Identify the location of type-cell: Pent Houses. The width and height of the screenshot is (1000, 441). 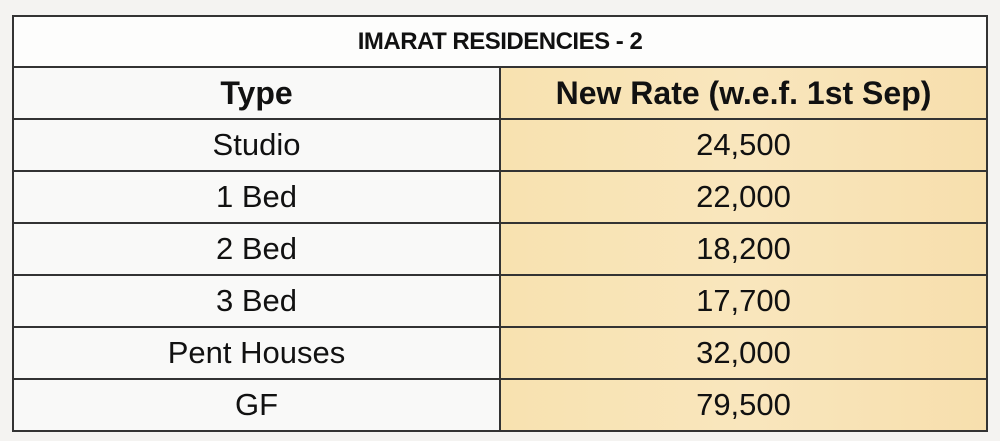
(256, 353).